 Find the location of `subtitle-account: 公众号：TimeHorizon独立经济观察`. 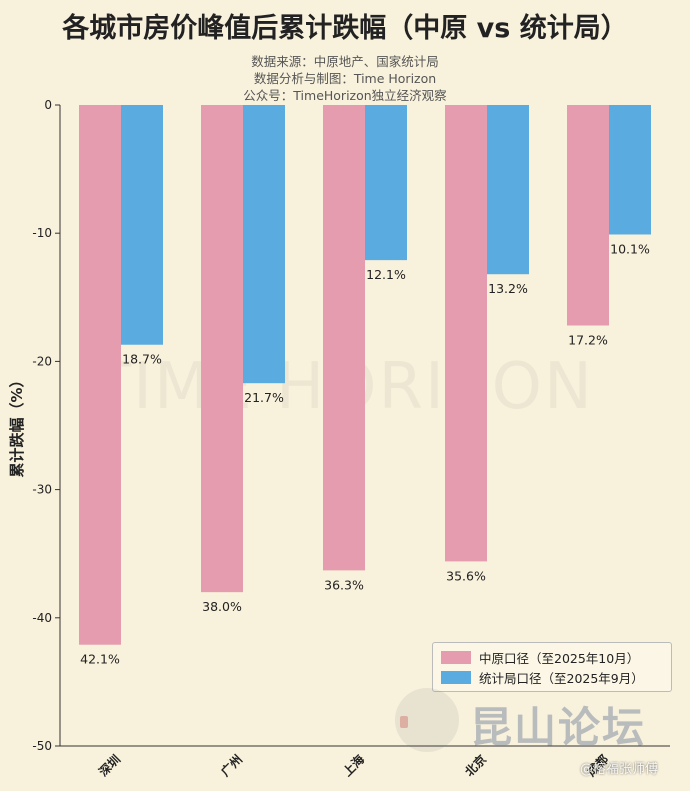

subtitle-account: 公众号：TimeHorizon独立经济观察 is located at coordinates (345, 95).